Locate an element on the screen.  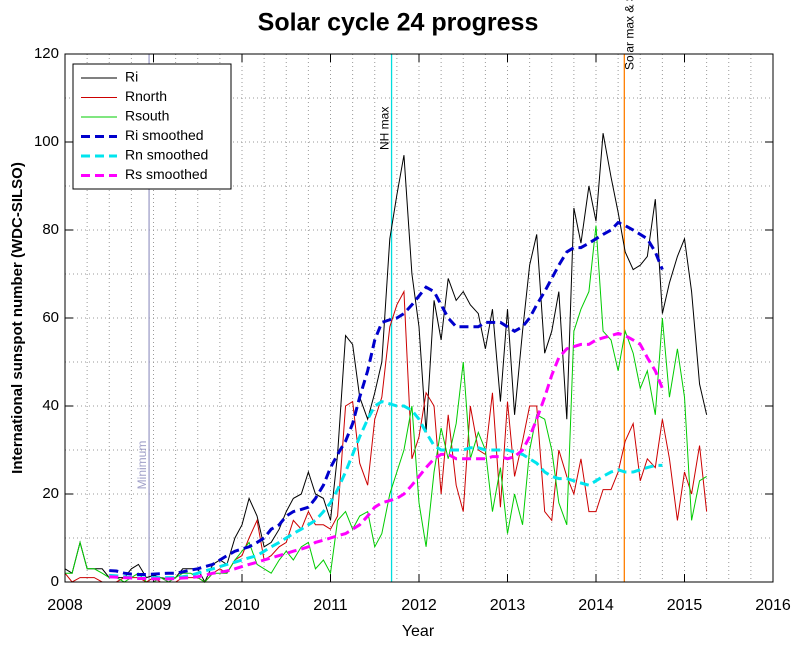
annotation-label: NH max is located at coordinates (385, 128).